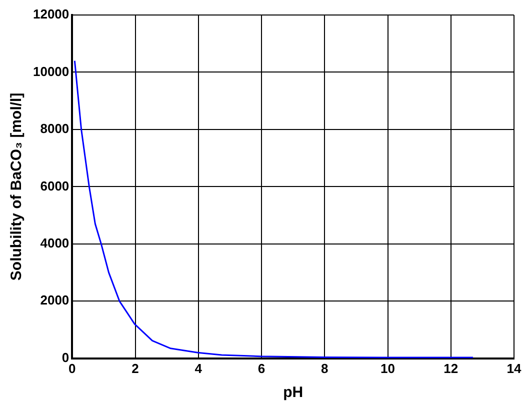 The image size is (528, 410). I want to click on x-tick-label: 8, so click(324, 368).